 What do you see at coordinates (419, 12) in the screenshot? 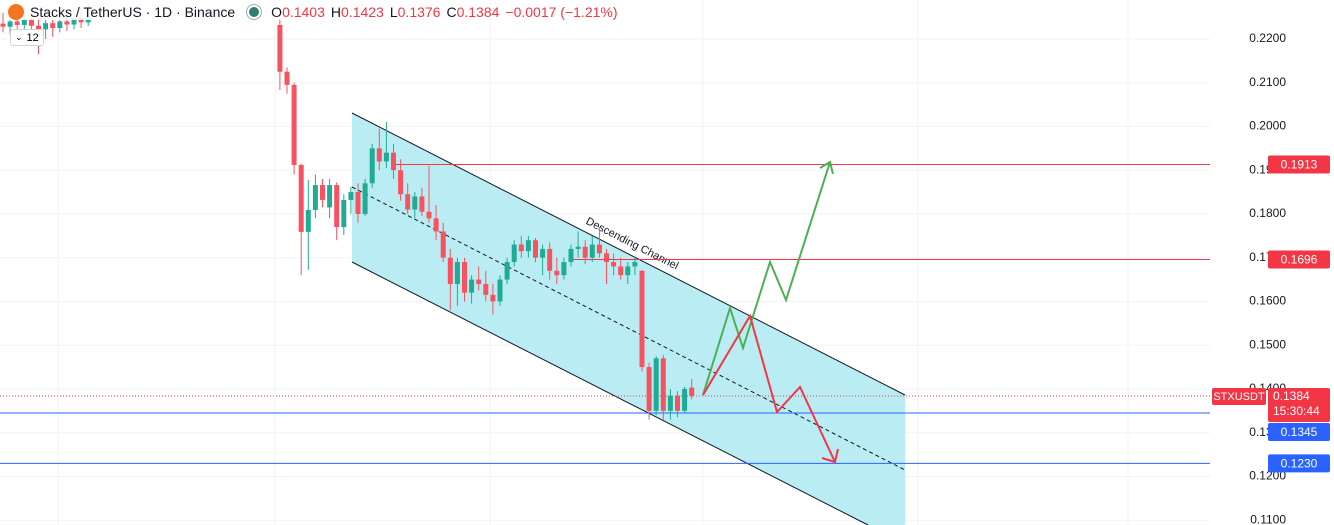
I see `low-value: 0.1376` at bounding box center [419, 12].